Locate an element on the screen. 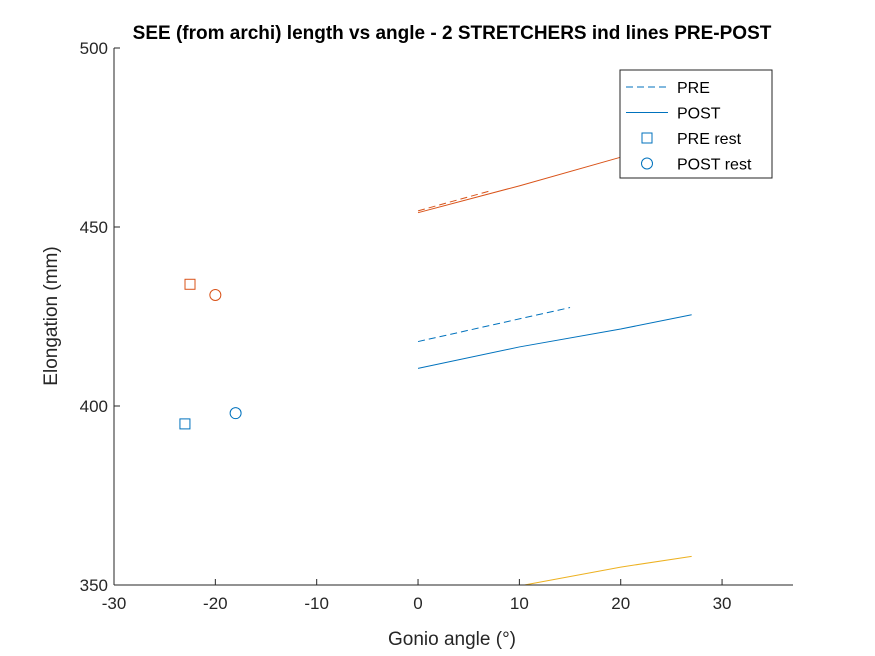  legend-label: POST rest is located at coordinates (714, 165).